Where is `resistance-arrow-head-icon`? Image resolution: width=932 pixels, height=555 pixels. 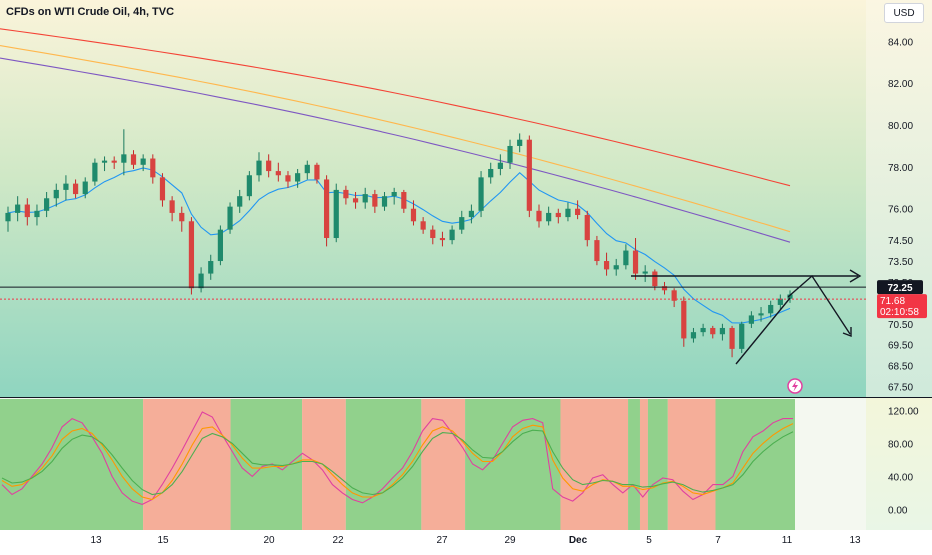
resistance-arrow-head-icon is located at coordinates (855, 276).